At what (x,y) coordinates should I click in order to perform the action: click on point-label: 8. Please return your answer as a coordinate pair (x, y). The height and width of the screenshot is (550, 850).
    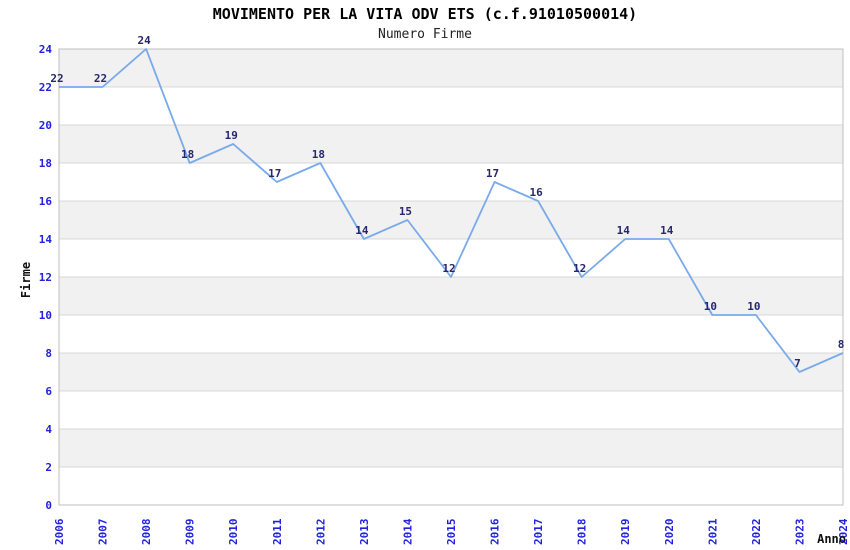
    Looking at the image, I should click on (841, 344).